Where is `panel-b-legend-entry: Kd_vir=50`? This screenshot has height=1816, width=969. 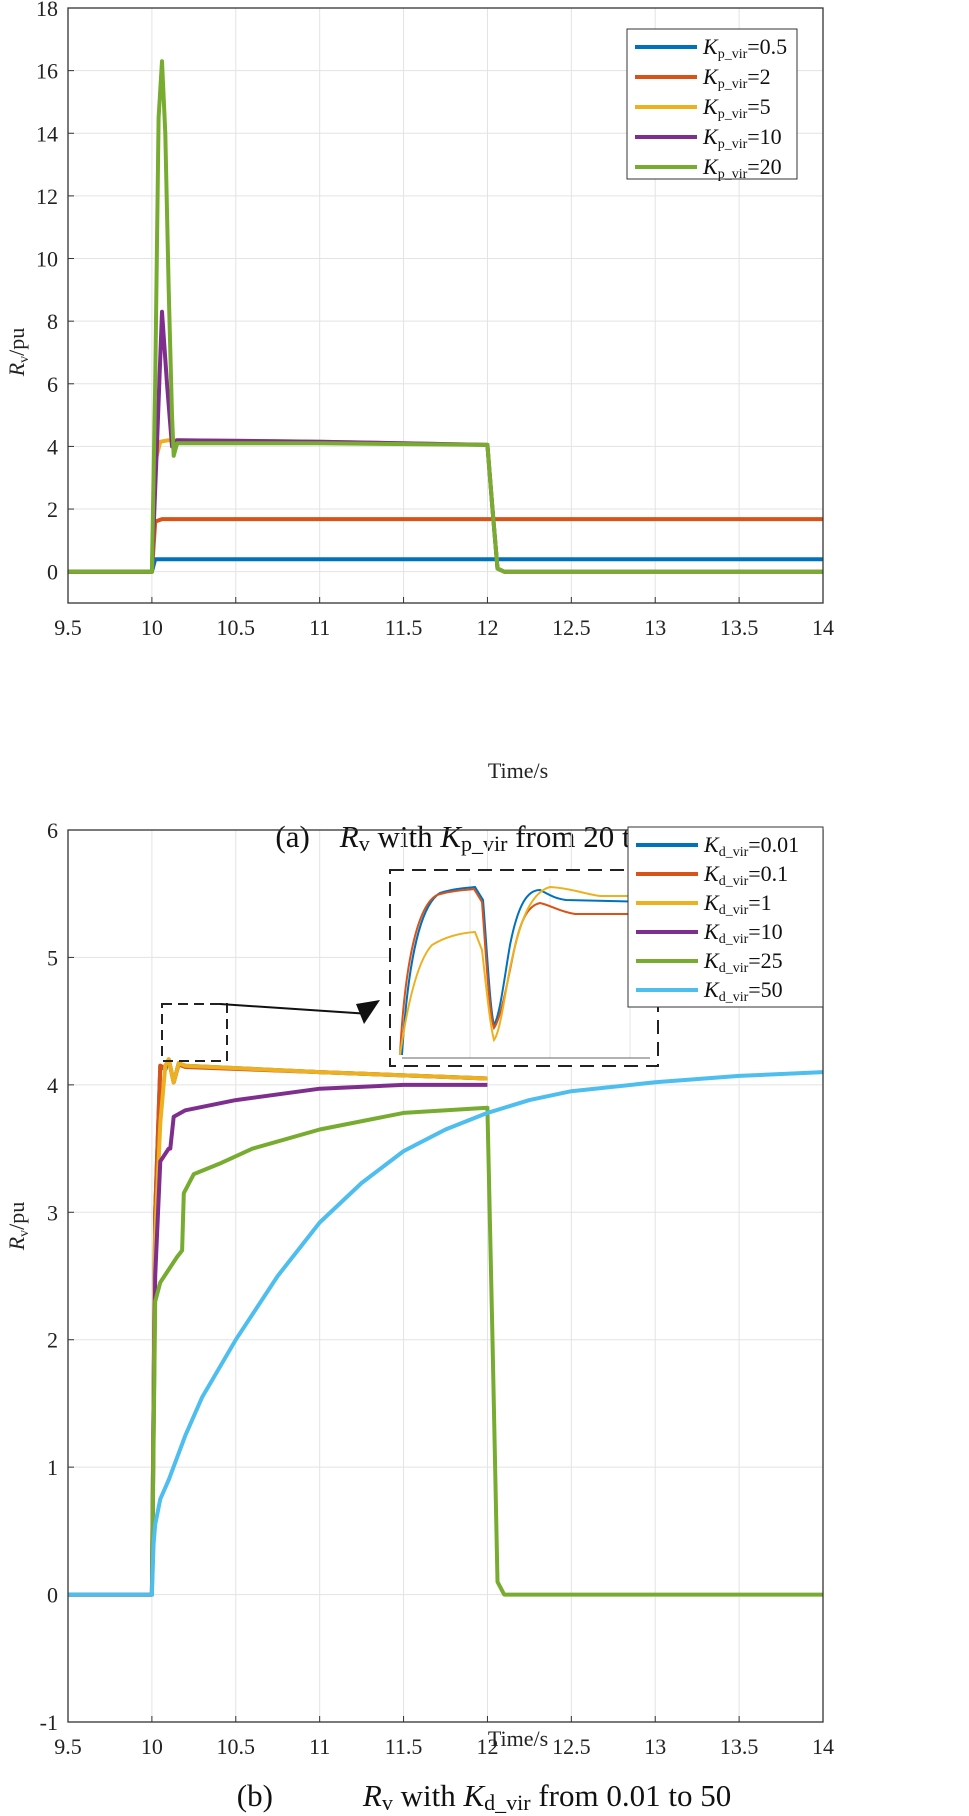
panel-b-legend-entry: Kd_vir=50 is located at coordinates (743, 991).